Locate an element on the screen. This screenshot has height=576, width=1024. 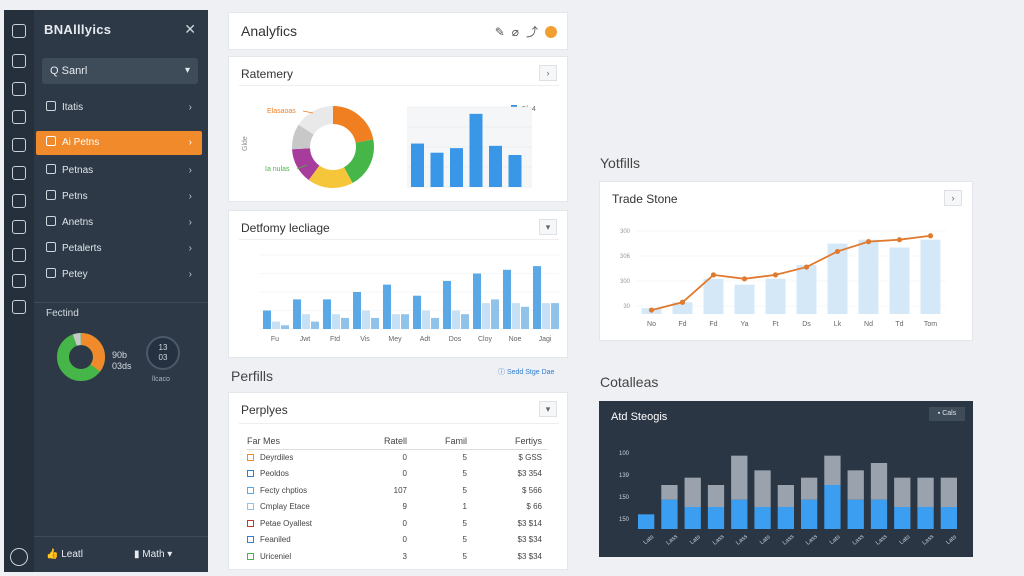
table-row: Petae Oyallest 0 5 $3 $14 is located at coordinates (397, 524).